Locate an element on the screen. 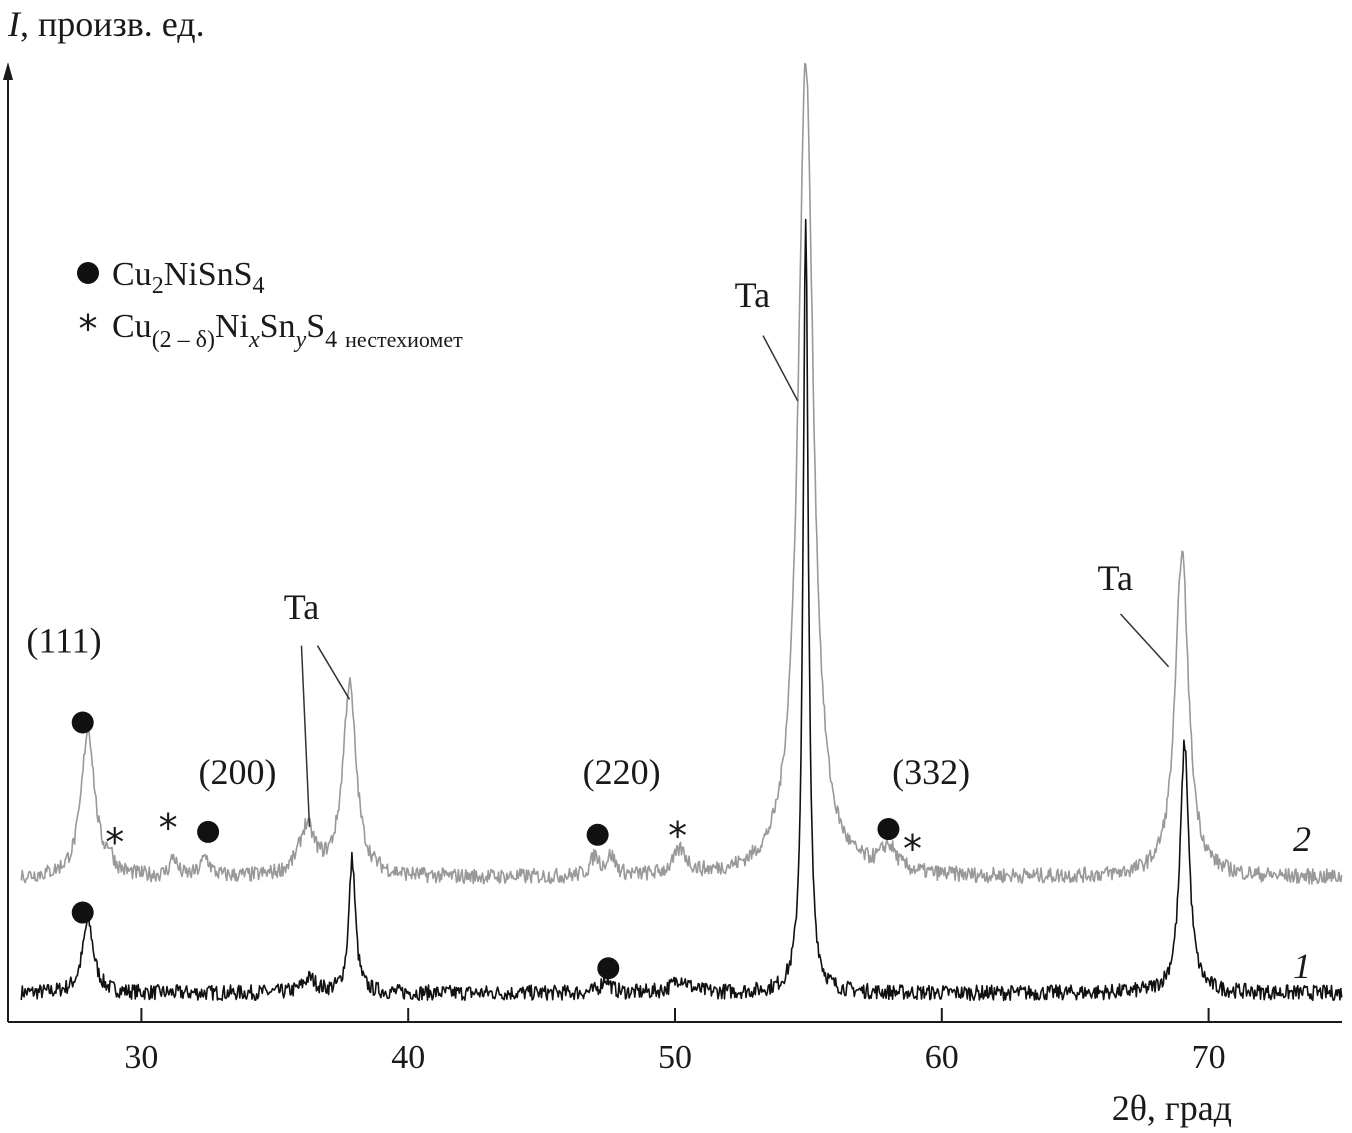  y-axis-arrow-icon is located at coordinates (8, 71).